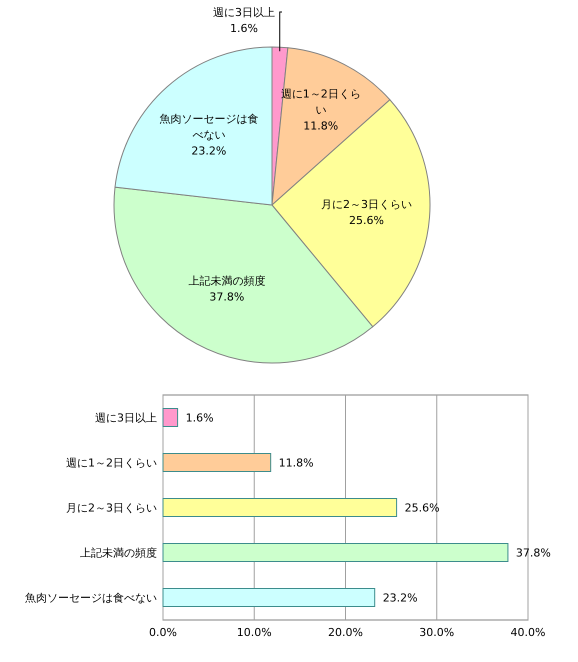  Describe the element at coordinates (111, 463) in the screenshot. I see `y-tick-label: 週に1～2日くらい` at that location.